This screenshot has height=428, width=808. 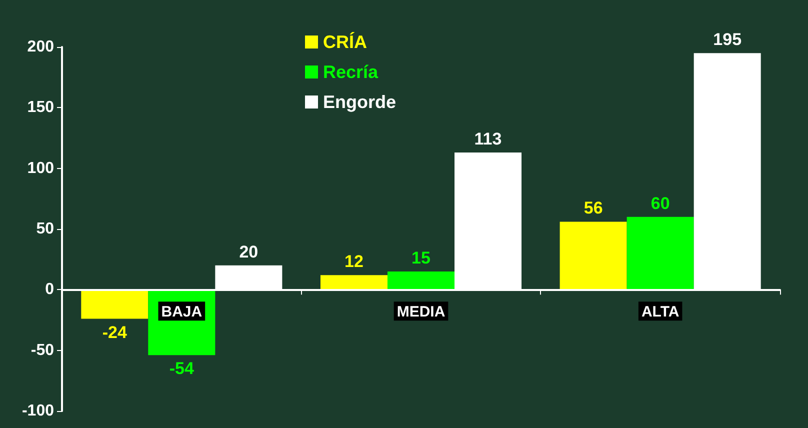 What do you see at coordinates (351, 72) in the screenshot?
I see `legend-label: Recría` at bounding box center [351, 72].